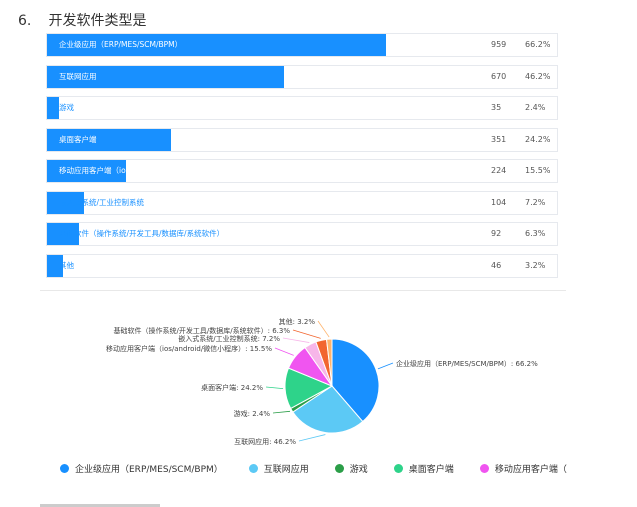 The image size is (637, 507). I want to click on next-question-cutoff, so click(115, 503).